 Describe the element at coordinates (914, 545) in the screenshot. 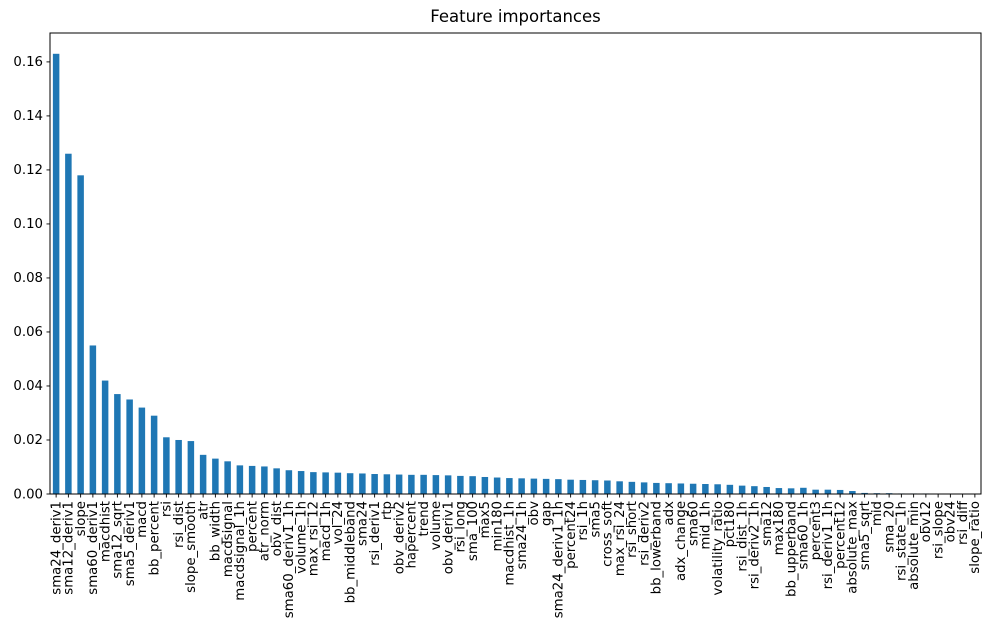

I see `x-axis-tick-label: absolute_min` at that location.